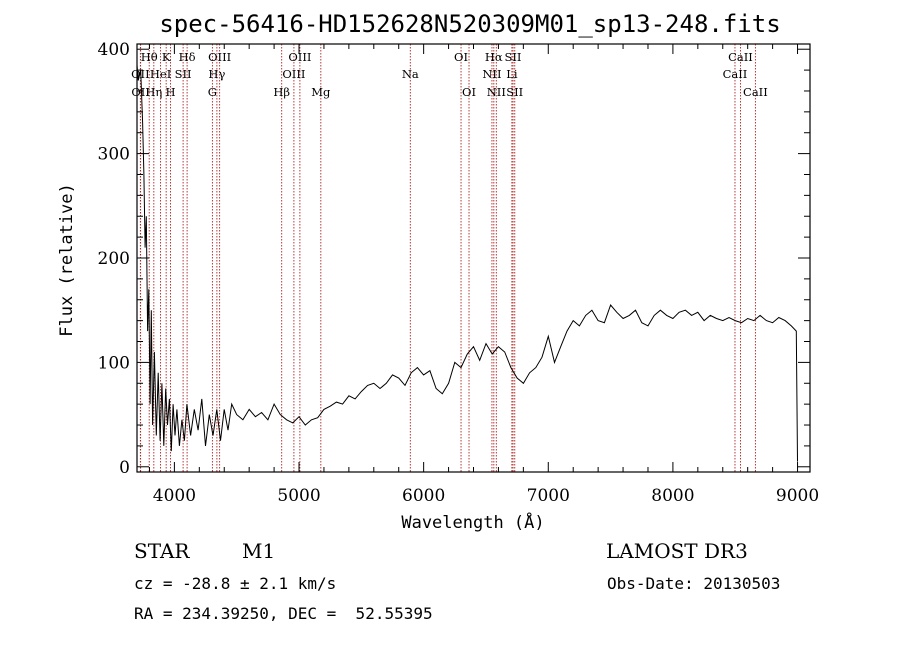 The image size is (900, 649). I want to click on y-tick-label: 300, so click(114, 155).